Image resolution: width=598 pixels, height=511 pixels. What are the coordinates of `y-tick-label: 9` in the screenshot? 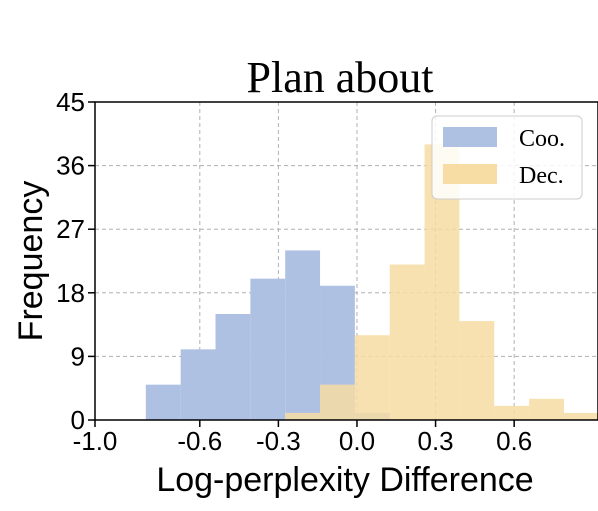 It's located at (78, 356).